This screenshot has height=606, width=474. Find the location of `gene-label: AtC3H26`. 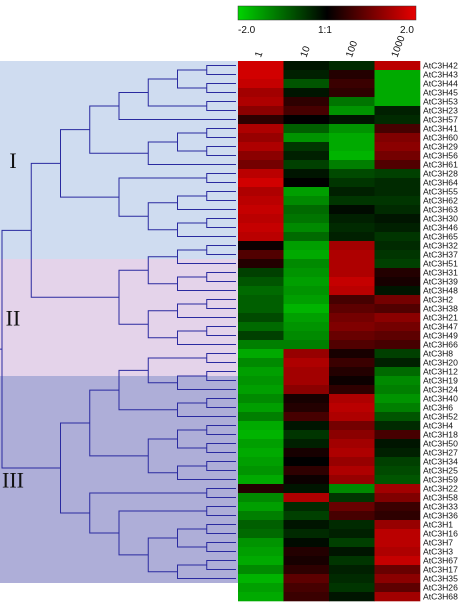

gene-label: AtC3H26 is located at coordinates (440, 587).